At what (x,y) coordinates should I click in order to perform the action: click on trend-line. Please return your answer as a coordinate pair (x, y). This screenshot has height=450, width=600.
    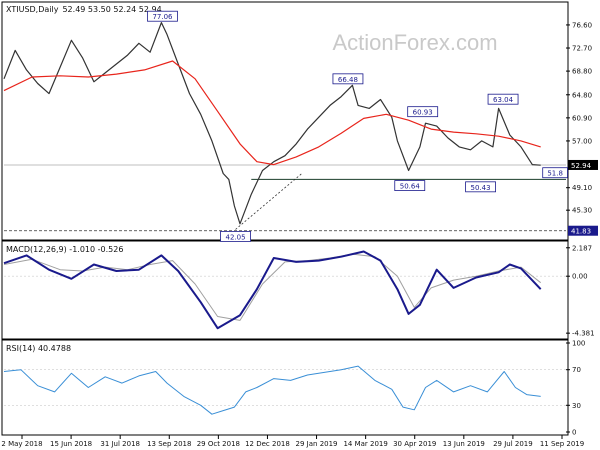
    Looking at the image, I should click on (269, 201).